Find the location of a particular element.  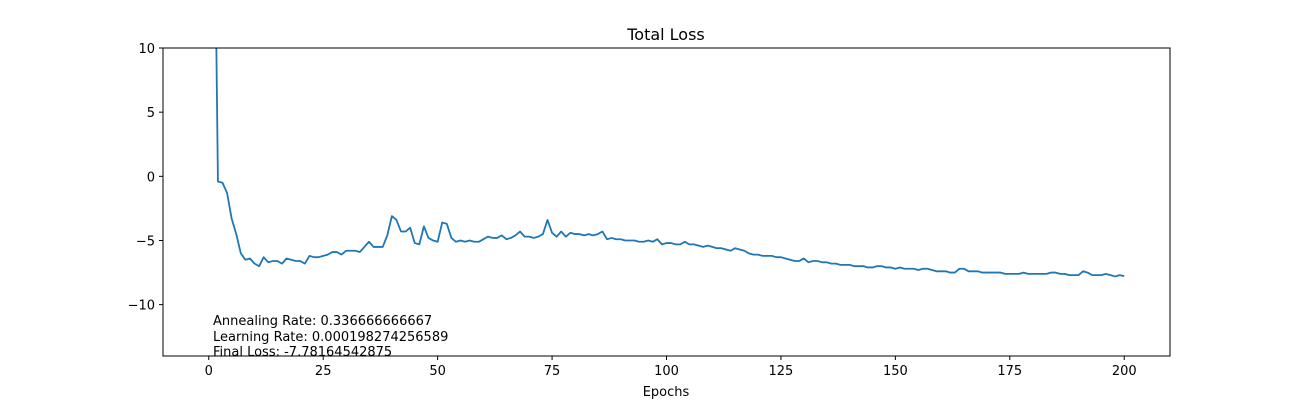

y-tick-label: 10 is located at coordinates (146, 49).